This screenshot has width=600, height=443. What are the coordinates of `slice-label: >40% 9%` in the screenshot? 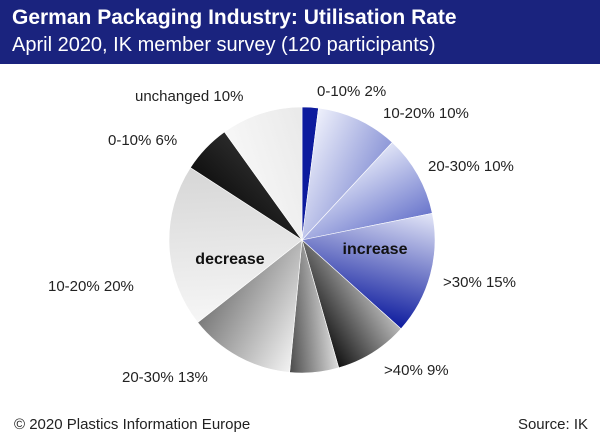 It's located at (416, 370).